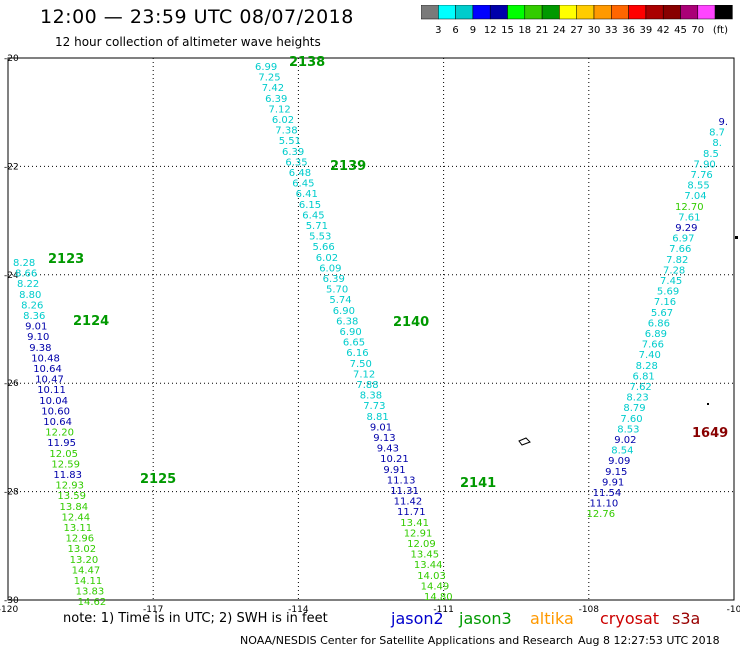 This screenshot has height=650, width=740. What do you see at coordinates (628, 429) in the screenshot?
I see `swh-value: 8.53` at bounding box center [628, 429].